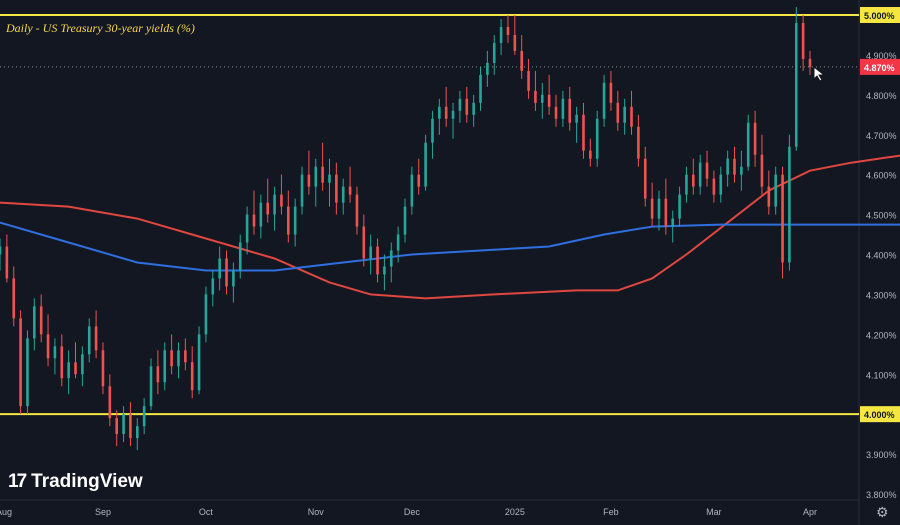 The image size is (900, 525). I want to click on moving-average-line, so click(450, 246).